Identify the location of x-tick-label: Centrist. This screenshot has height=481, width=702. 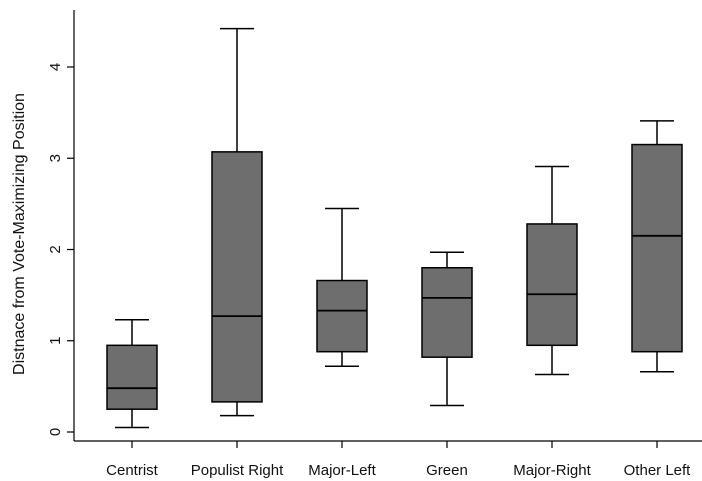
(132, 470).